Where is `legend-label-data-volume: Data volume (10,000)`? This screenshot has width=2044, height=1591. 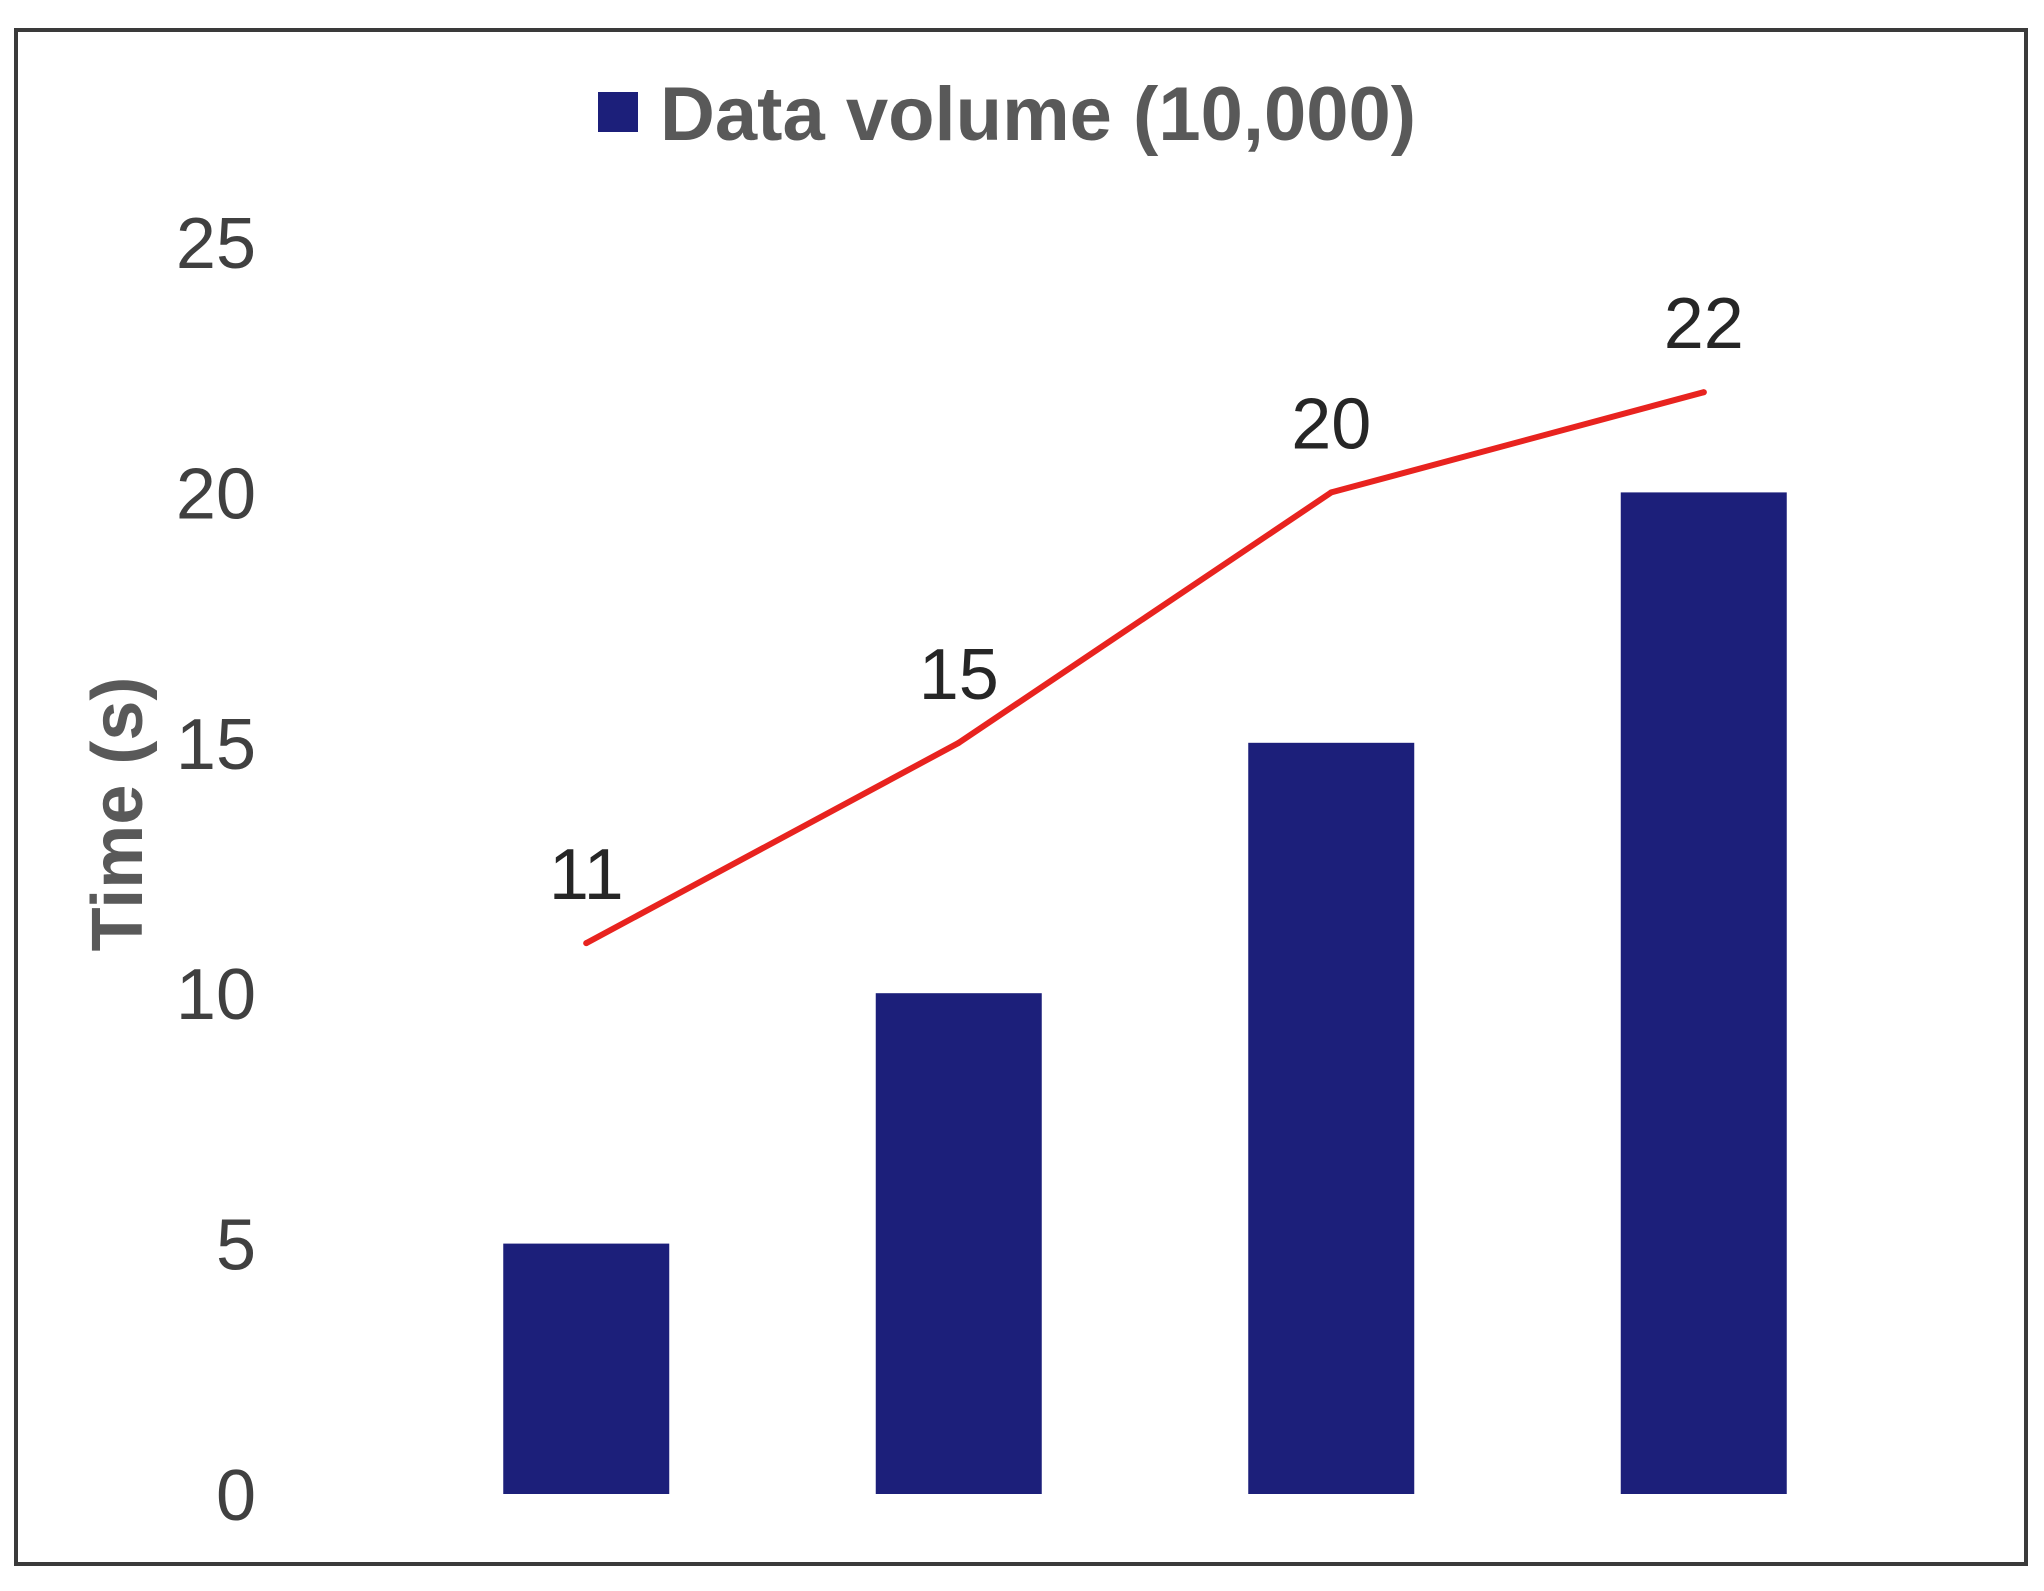 legend-label-data-volume: Data volume (10,000) is located at coordinates (1038, 114).